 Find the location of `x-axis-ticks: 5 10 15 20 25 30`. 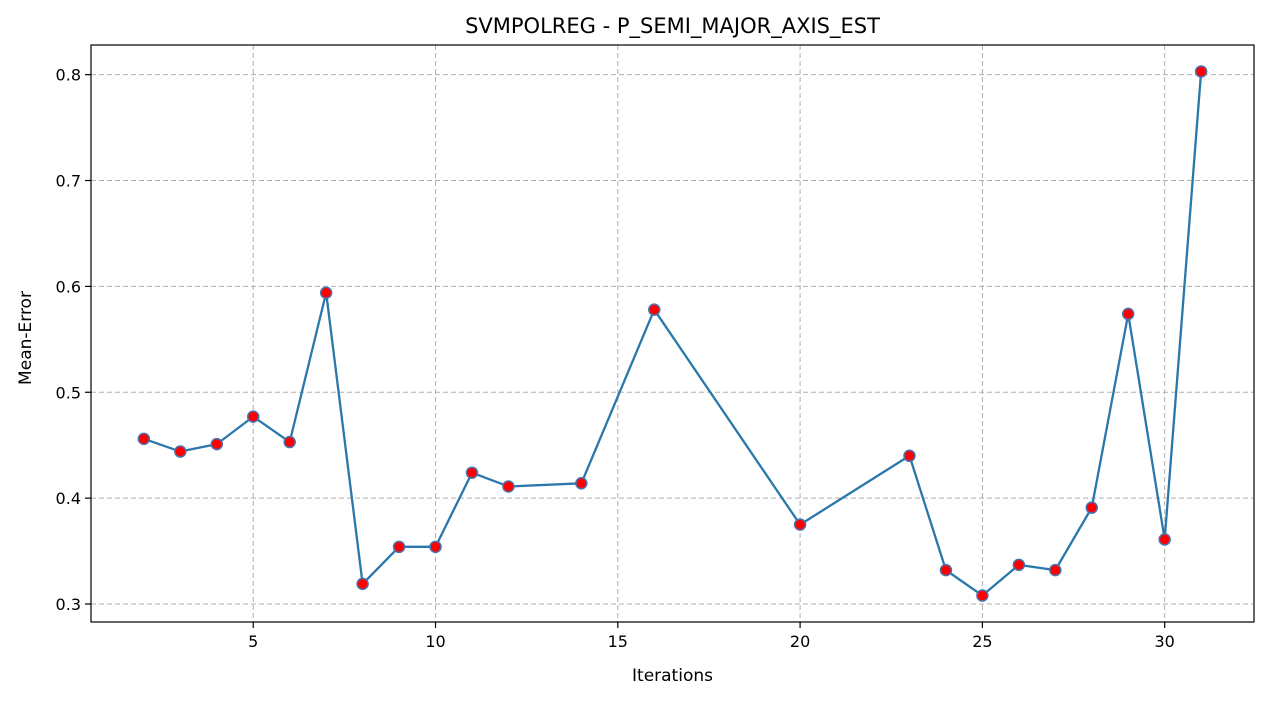

x-axis-ticks: 5 10 15 20 25 30 is located at coordinates (711, 636).